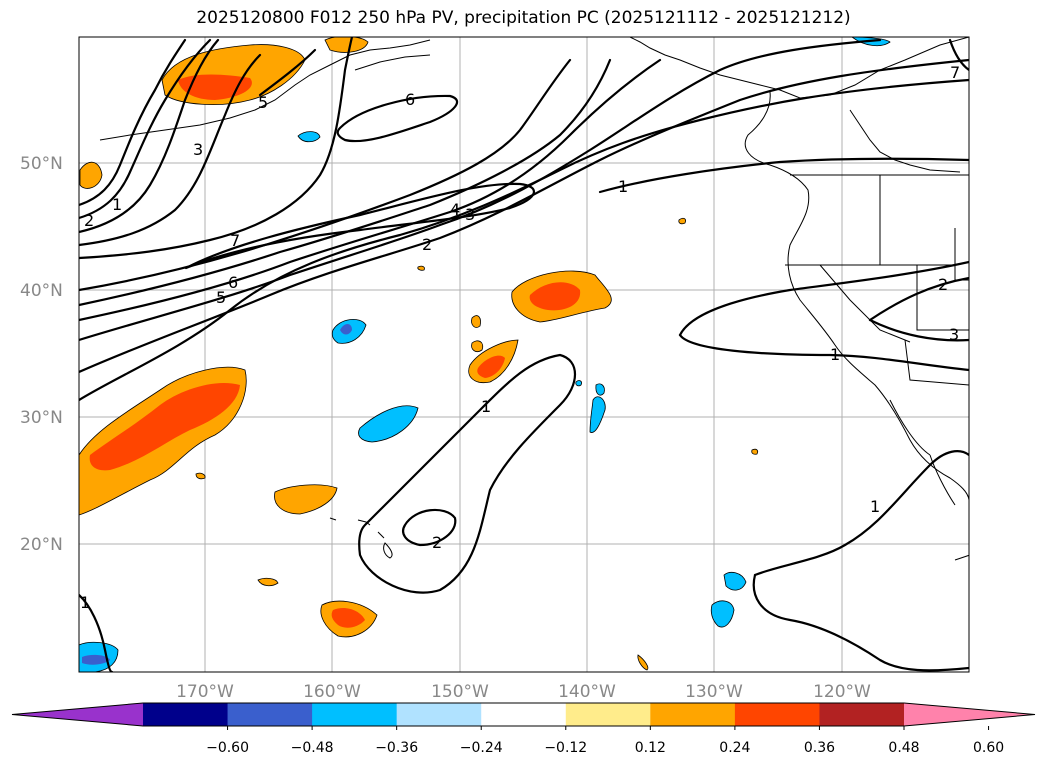  I want to click on lon-label-120w: 120°W, so click(842, 692).